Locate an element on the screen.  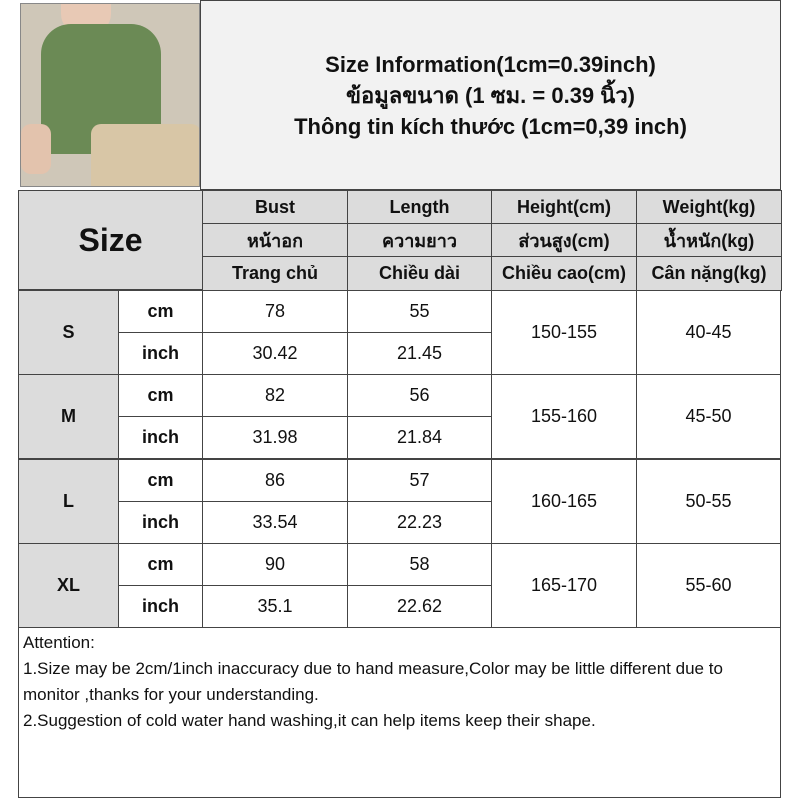
column-header: Bust is located at coordinates (275, 207).